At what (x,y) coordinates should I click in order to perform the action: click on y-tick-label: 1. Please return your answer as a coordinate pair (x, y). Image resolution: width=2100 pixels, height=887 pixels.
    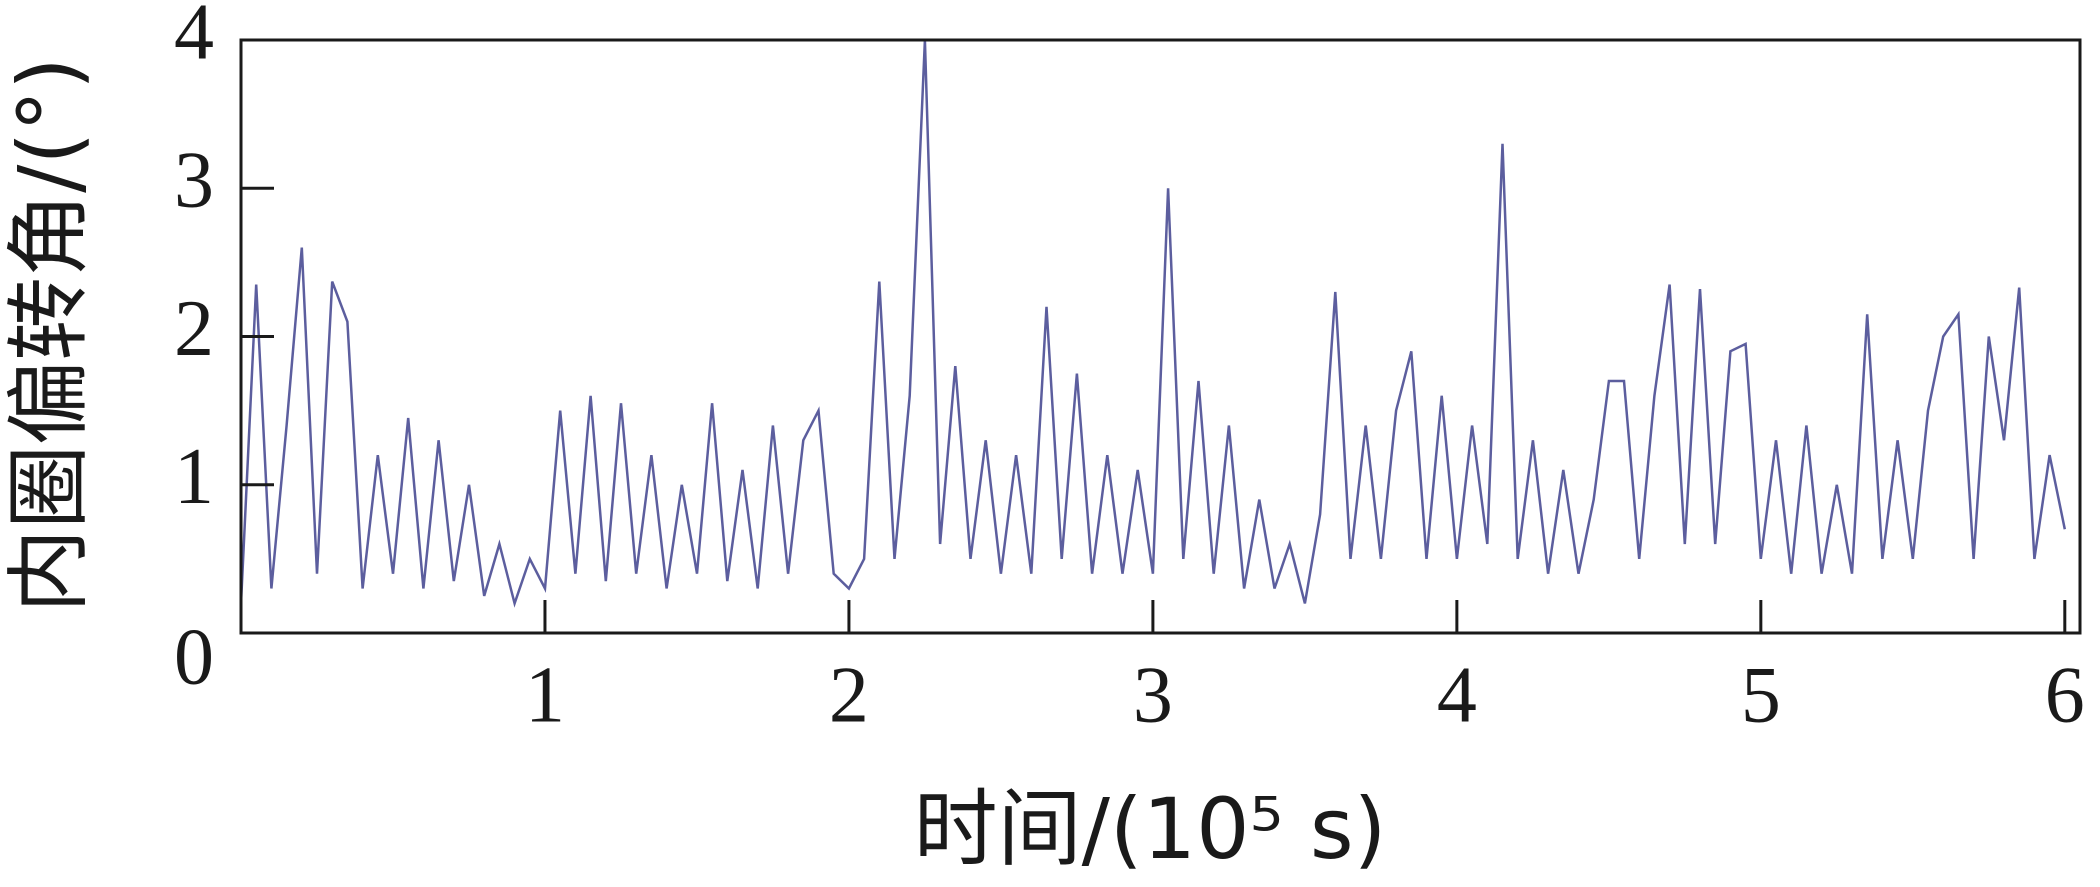
    Looking at the image, I should click on (194, 477).